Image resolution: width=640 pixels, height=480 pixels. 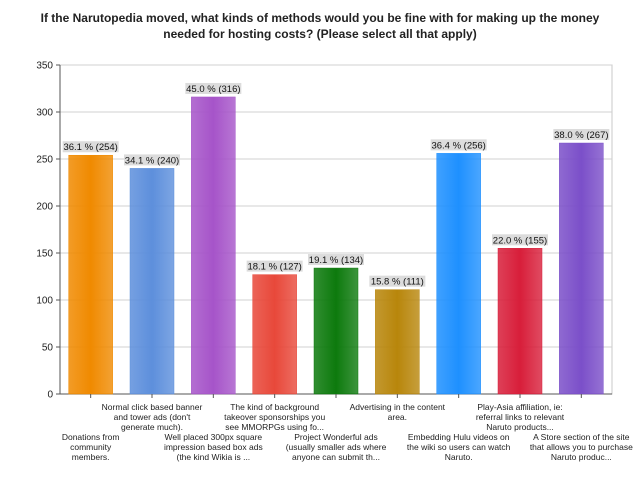 I want to click on data-label: 18.1 % (127), so click(x=274, y=267).